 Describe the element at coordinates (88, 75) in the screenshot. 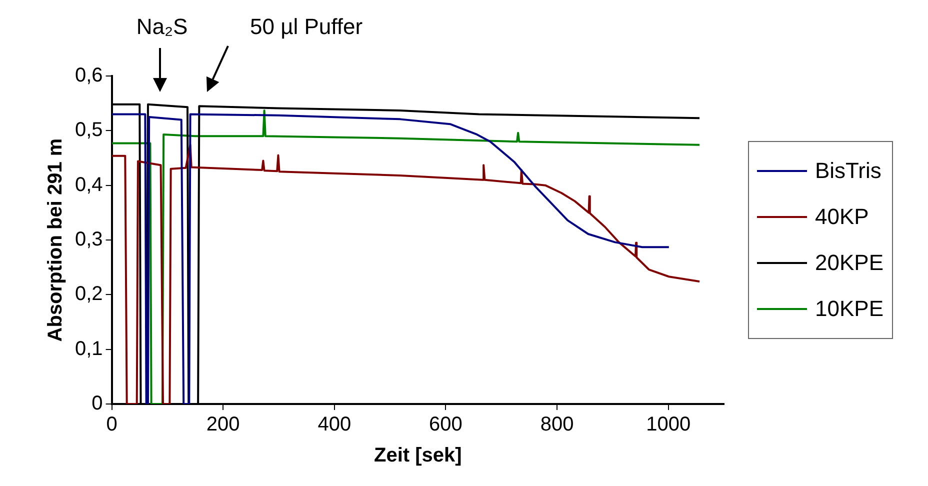

I see `y-tick-label: 0,6` at that location.